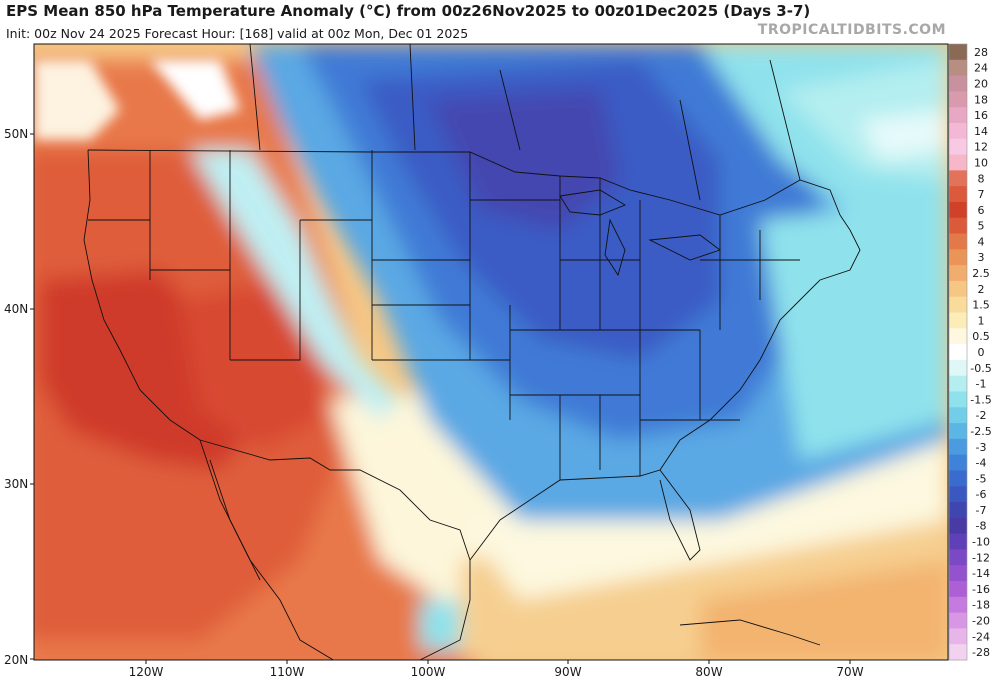 This screenshot has width=1000, height=680. Describe the element at coordinates (981, 336) in the screenshot. I see `colorbar-label: 0.5` at that location.